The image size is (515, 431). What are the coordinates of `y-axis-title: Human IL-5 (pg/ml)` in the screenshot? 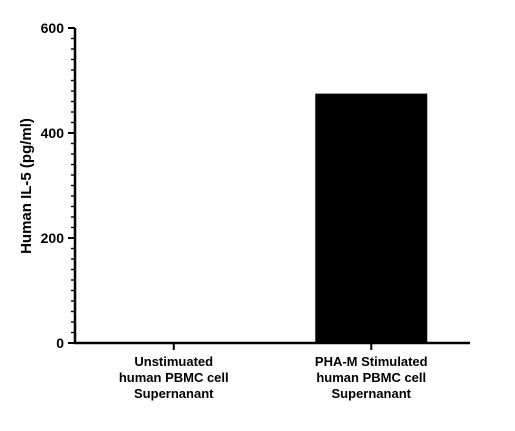 It's located at (26, 186).